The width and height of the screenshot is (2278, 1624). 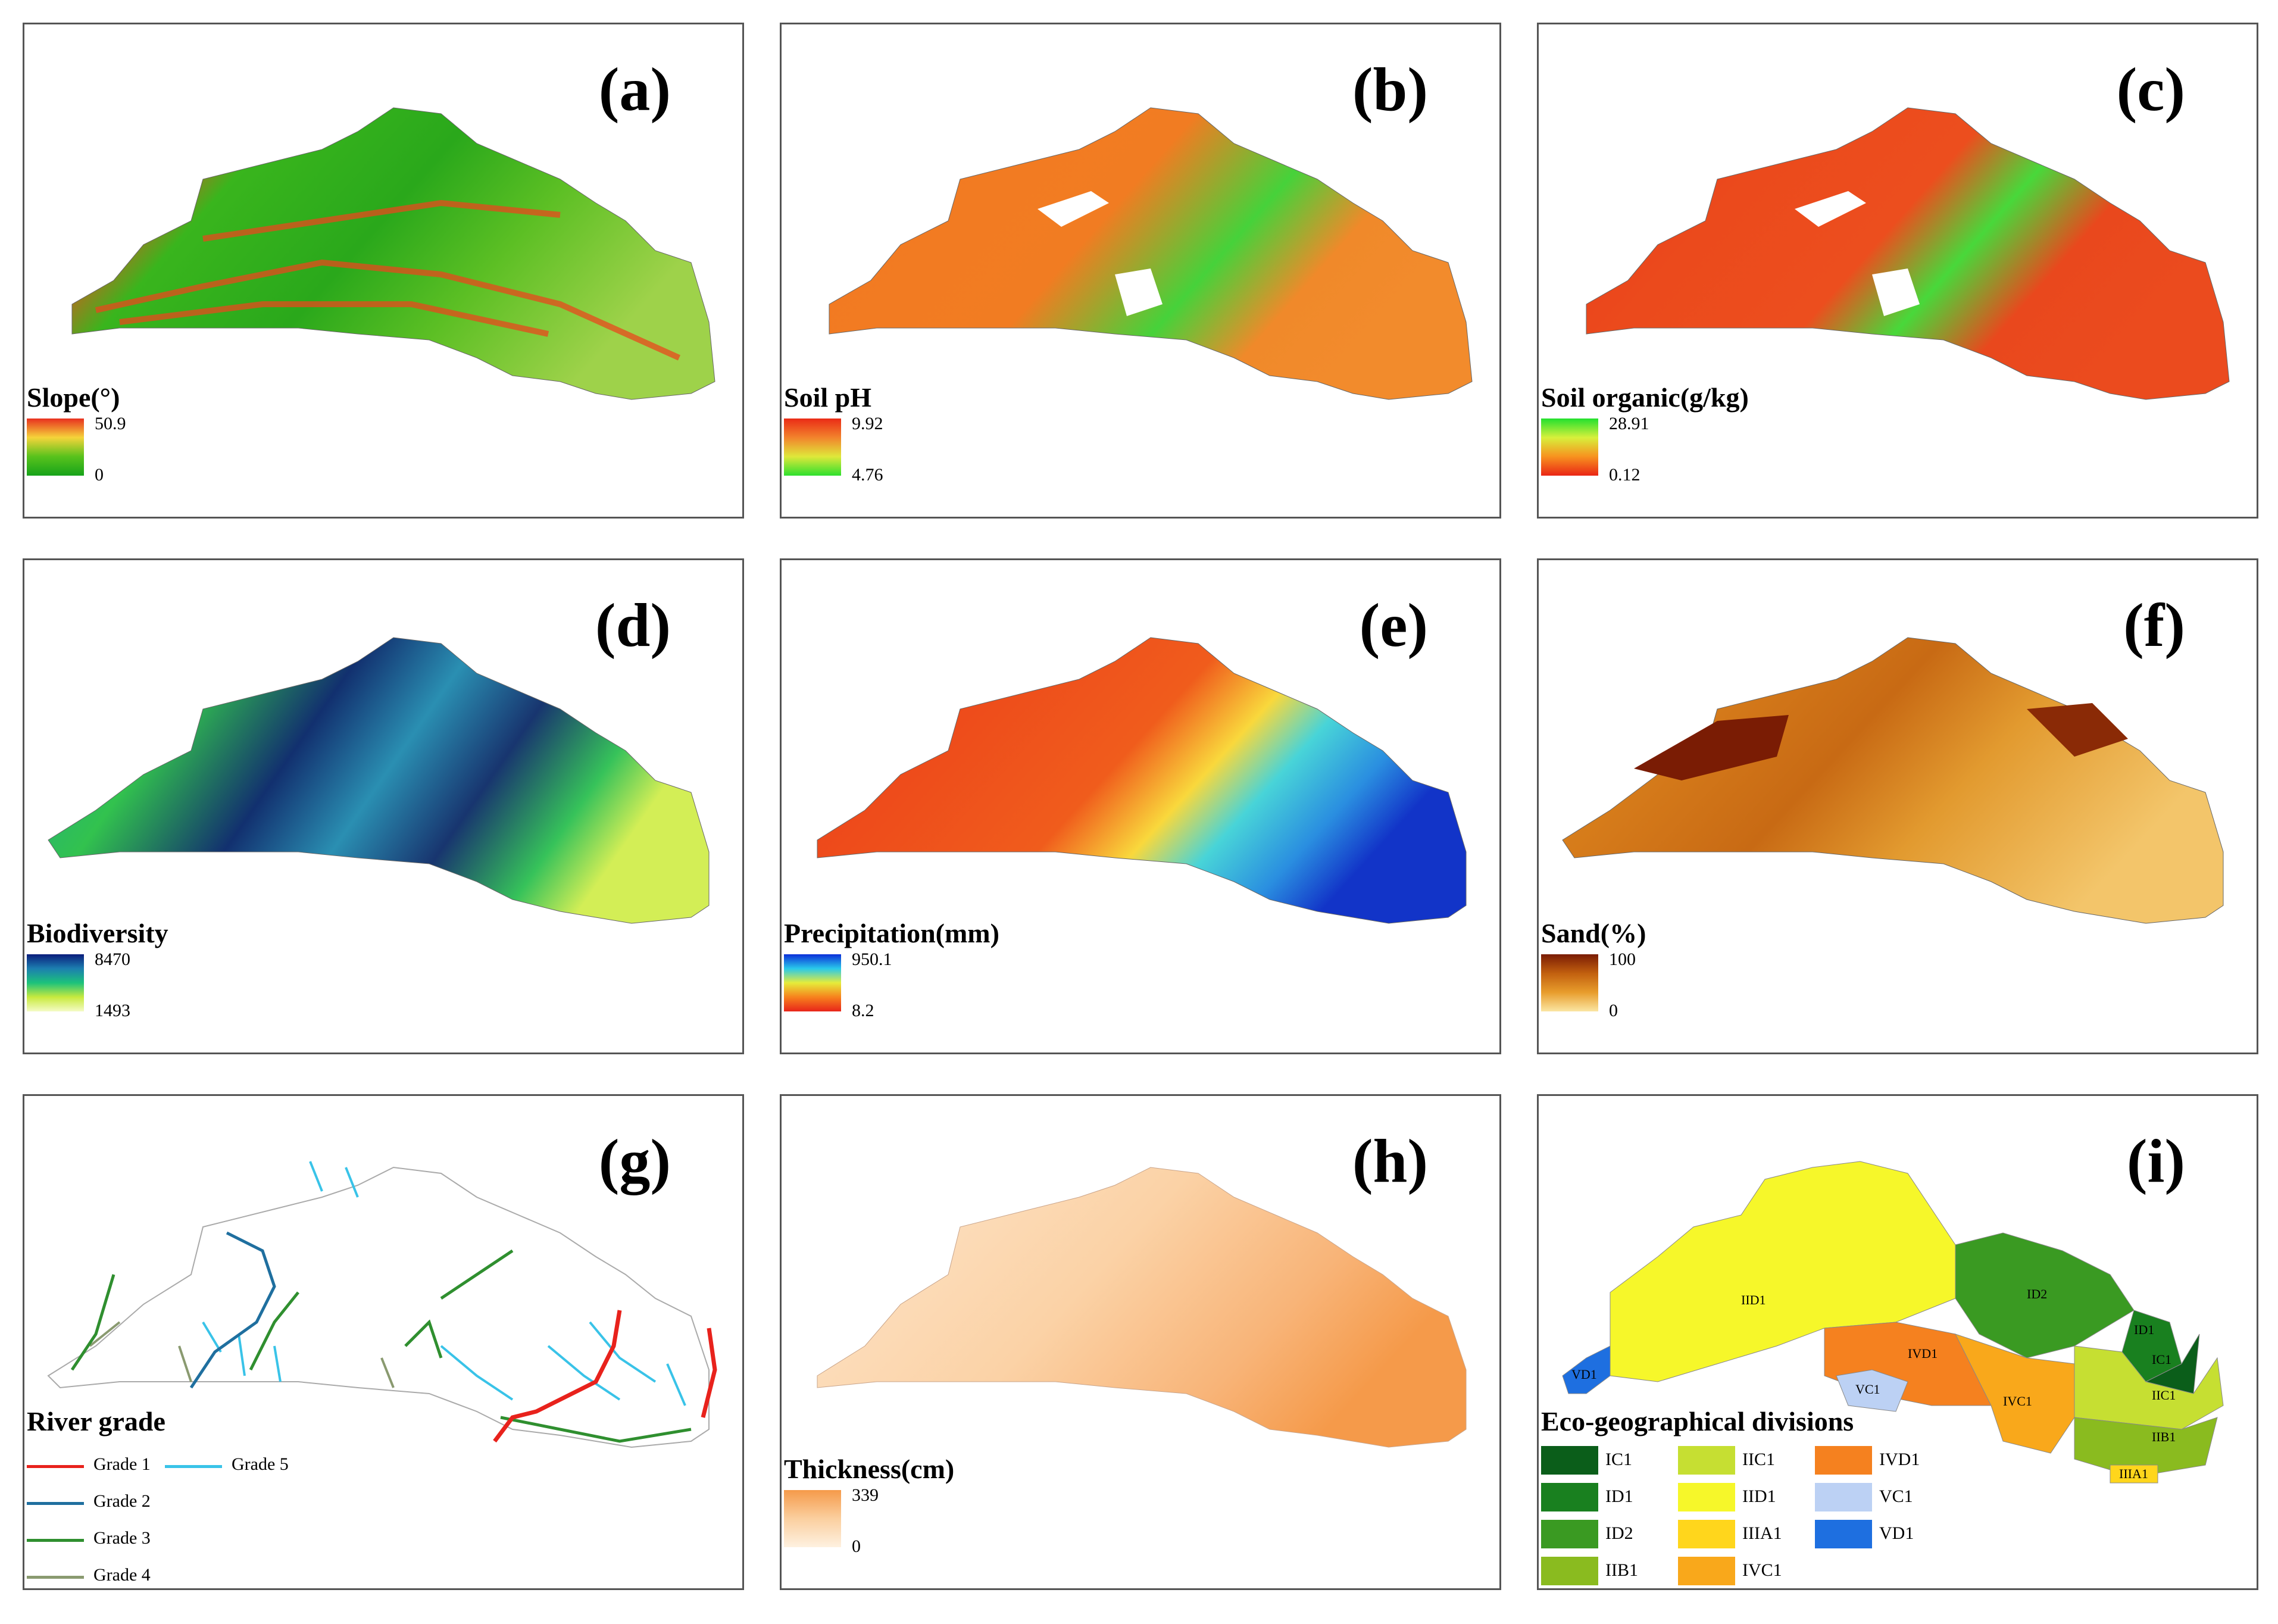 I want to click on legend-title: Precipitation(mm), so click(x=892, y=933).